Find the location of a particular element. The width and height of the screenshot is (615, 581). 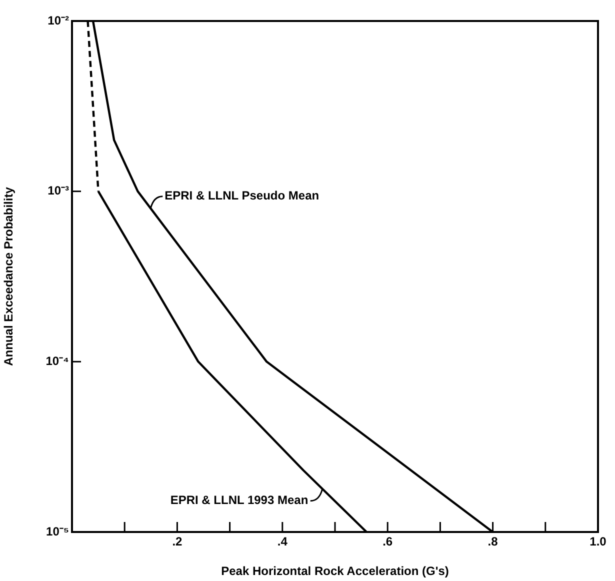

y-tick-label: 10⁻⁴ is located at coordinates (58, 361).